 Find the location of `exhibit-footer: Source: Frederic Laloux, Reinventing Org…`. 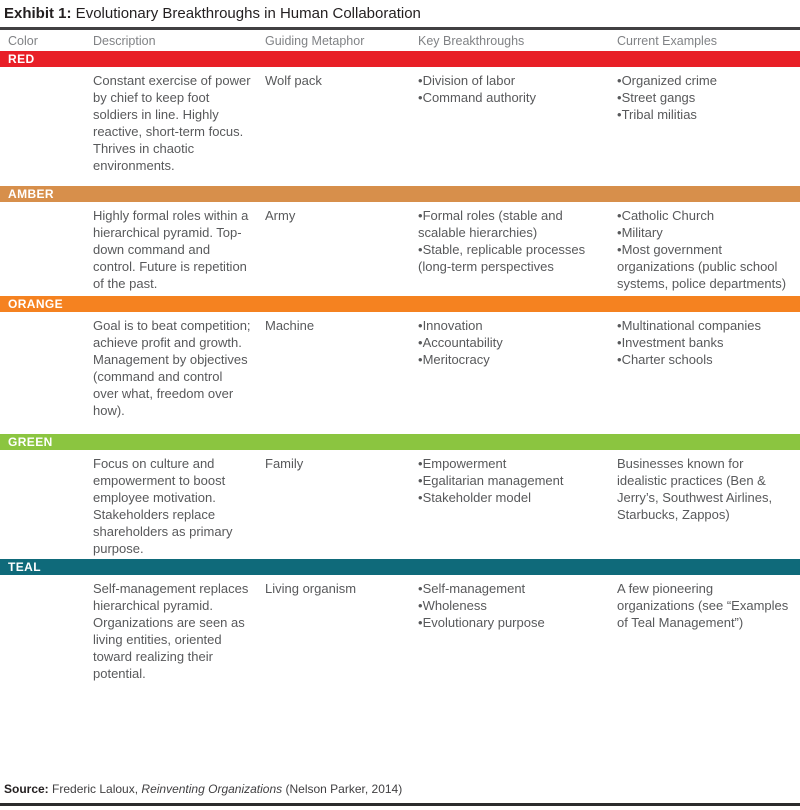

exhibit-footer: Source: Frederic Laloux, Reinventing Org… is located at coordinates (400, 796).